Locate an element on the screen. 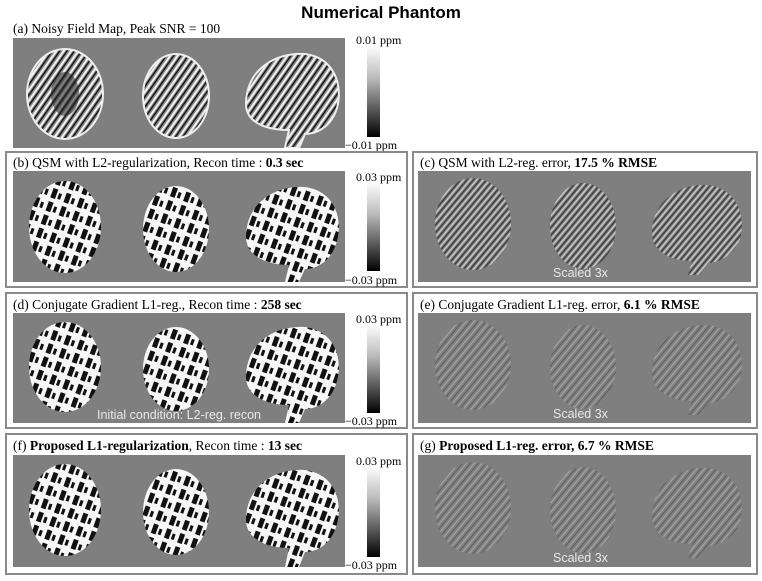 The width and height of the screenshot is (762, 581). panel-g is located at coordinates (585, 504).